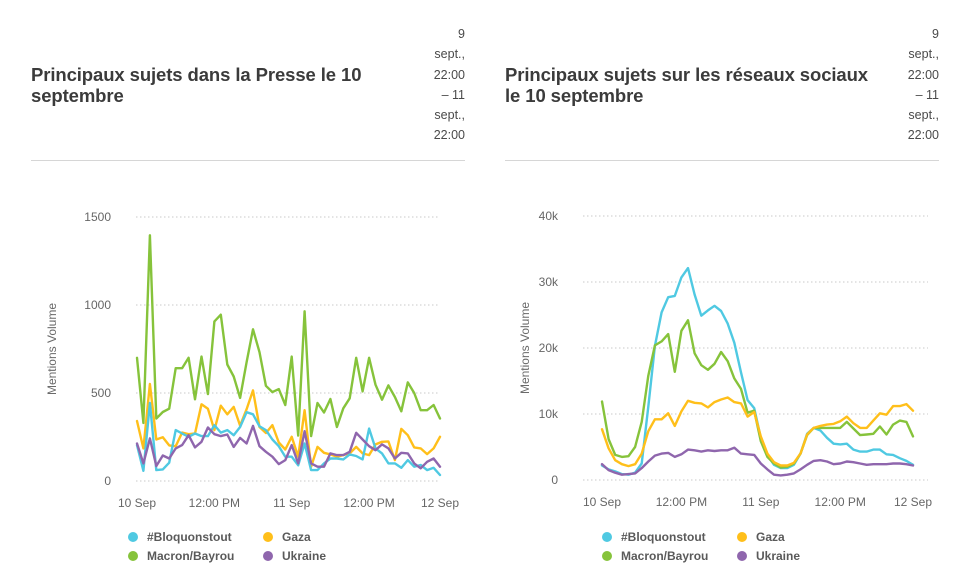 Image resolution: width=964 pixels, height=579 pixels. What do you see at coordinates (97, 305) in the screenshot?
I see `y-tick-label: 1000` at bounding box center [97, 305].